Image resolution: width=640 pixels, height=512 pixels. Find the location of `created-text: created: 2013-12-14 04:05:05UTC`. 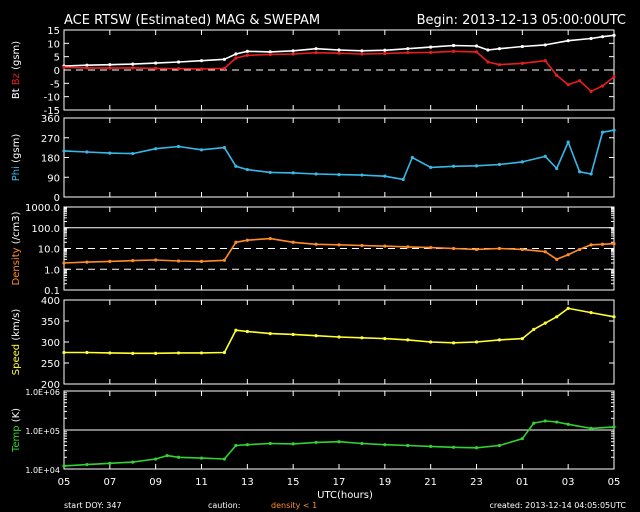

created-text: created: 2013-12-14 04:05:05UTC is located at coordinates (557, 505).